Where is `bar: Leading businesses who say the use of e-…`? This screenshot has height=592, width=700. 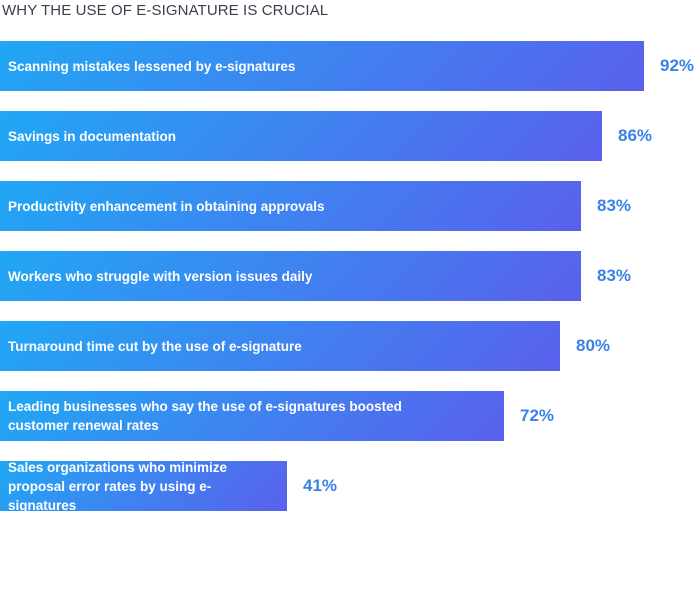 bar: Leading businesses who say the use of e-… is located at coordinates (252, 416).